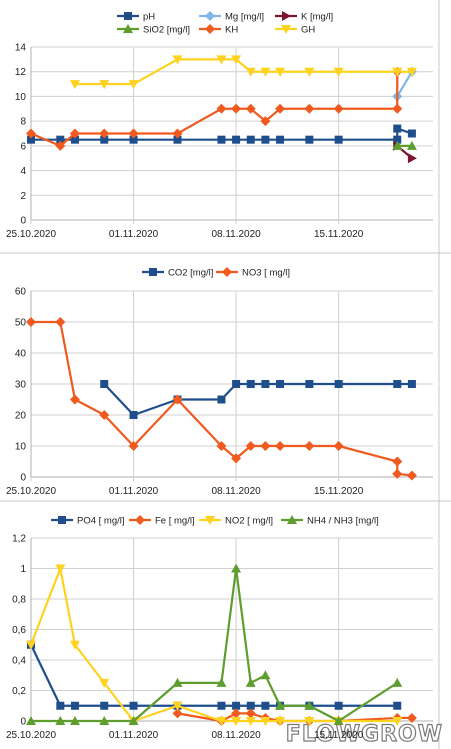 The width and height of the screenshot is (451, 749). What do you see at coordinates (31, 234) in the screenshot?
I see `x-tick-label: 25.10.2020` at bounding box center [31, 234].